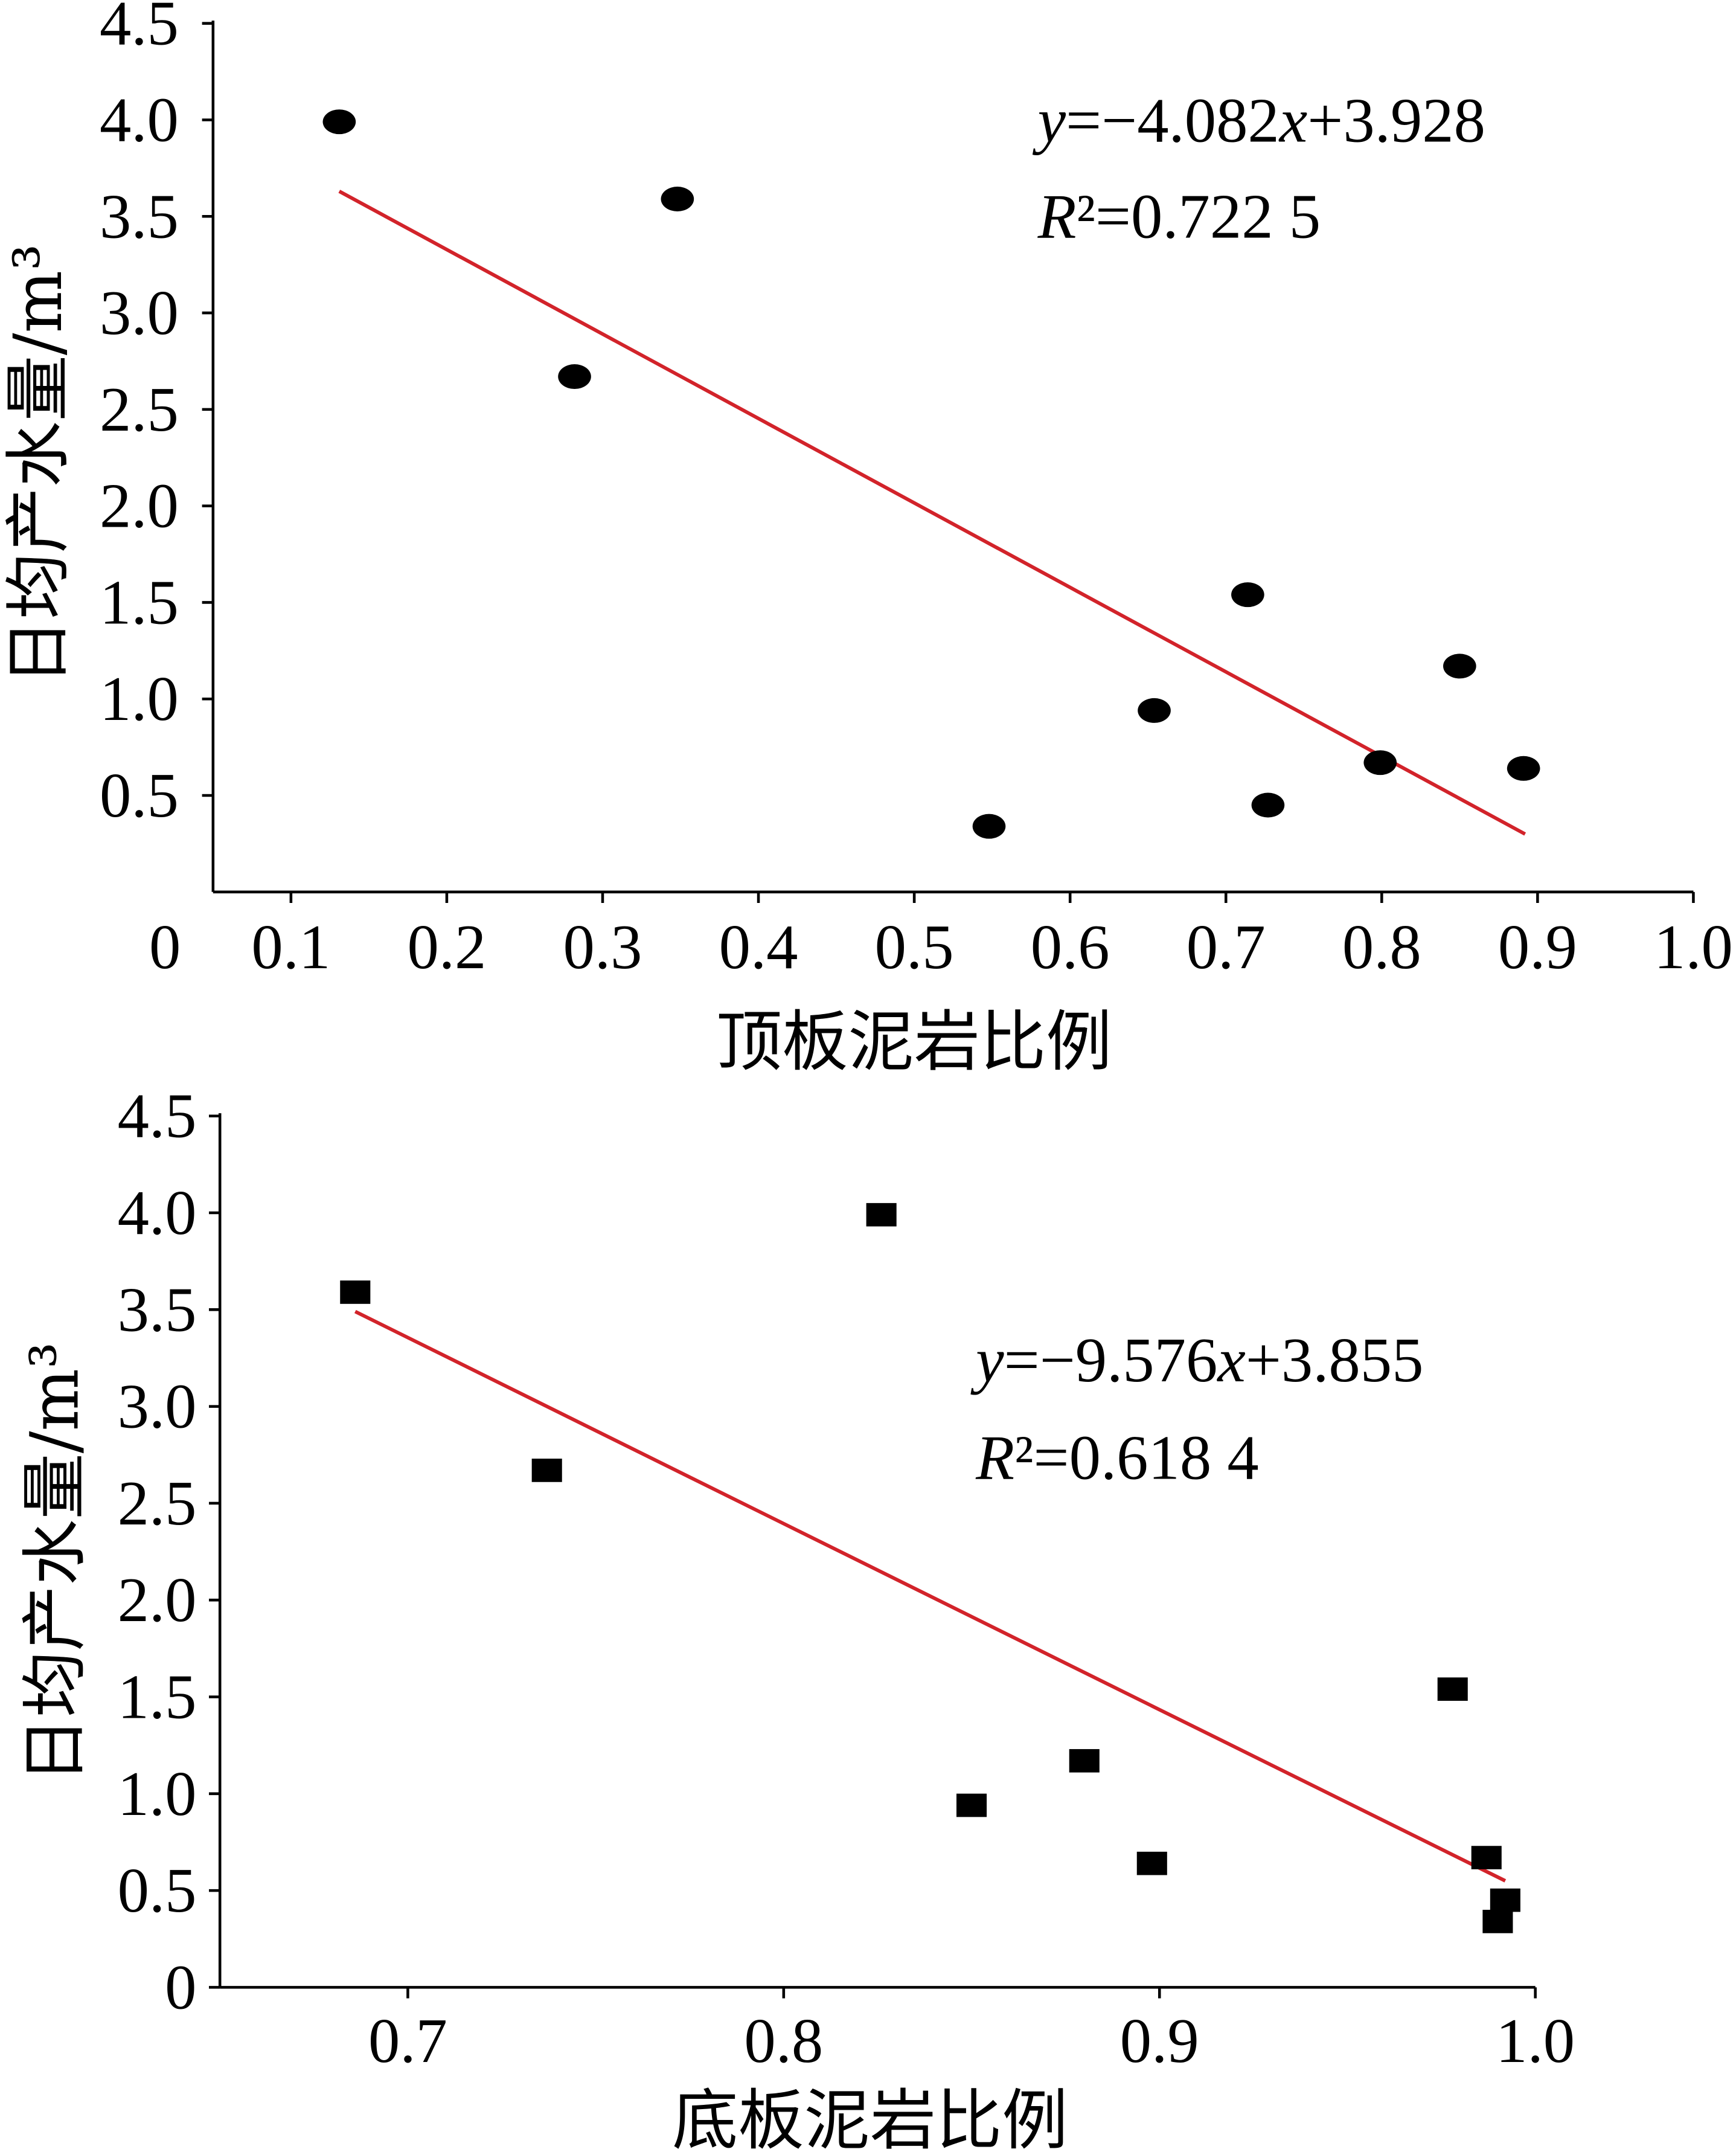 Image resolution: width=1736 pixels, height=2155 pixels. I want to click on regression-equation: y=−9.576x+3.855, so click(1196, 1360).